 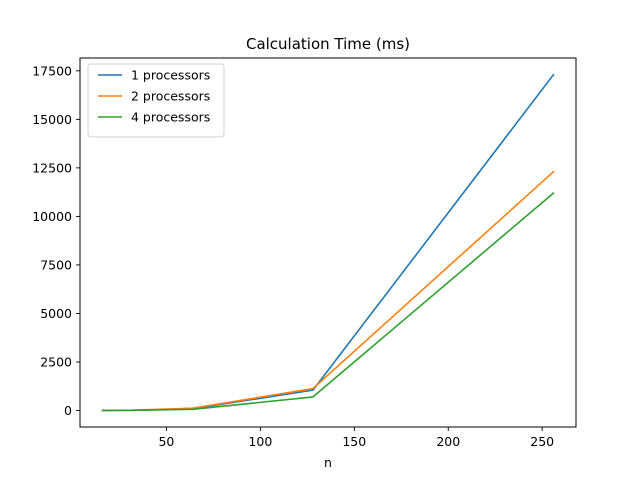 I want to click on y-tick-label: 12500, so click(x=52, y=167).